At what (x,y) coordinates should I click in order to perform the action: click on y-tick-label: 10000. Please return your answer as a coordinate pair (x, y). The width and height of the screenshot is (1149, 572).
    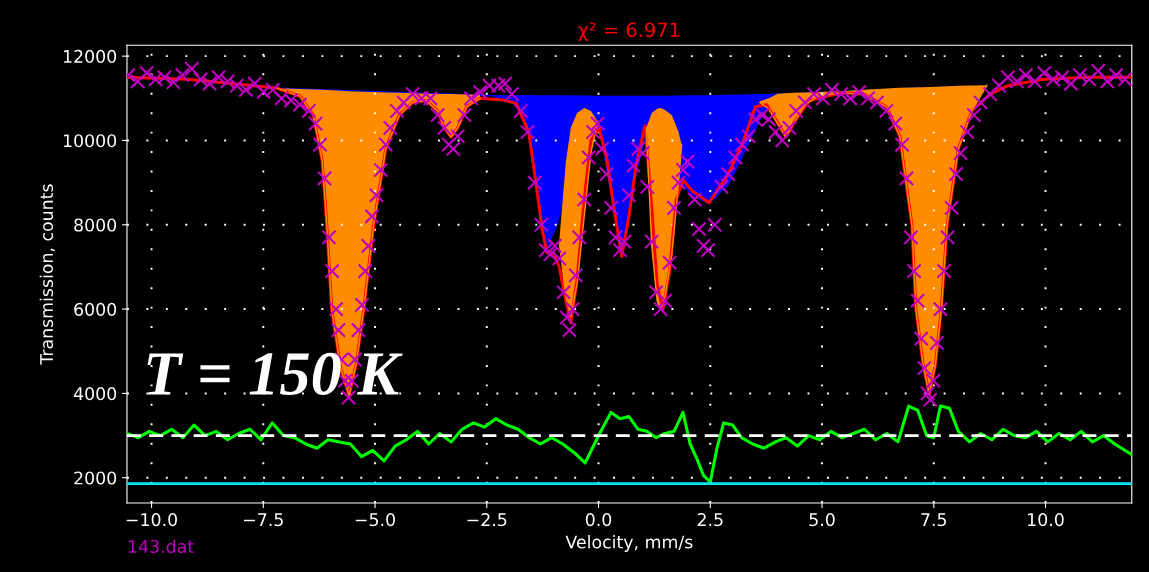
    Looking at the image, I should click on (90, 141).